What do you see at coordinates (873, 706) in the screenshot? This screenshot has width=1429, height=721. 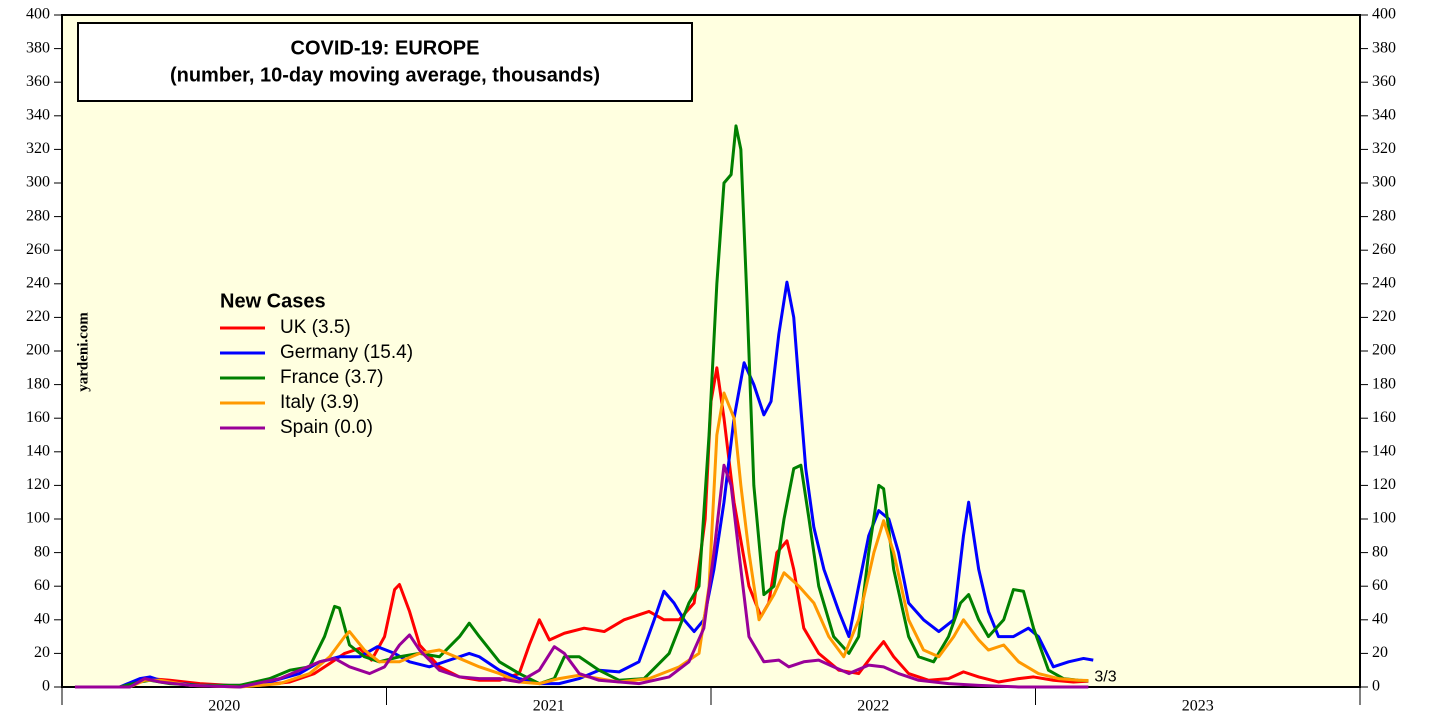 I see `x-tick-label: 2022` at bounding box center [873, 706].